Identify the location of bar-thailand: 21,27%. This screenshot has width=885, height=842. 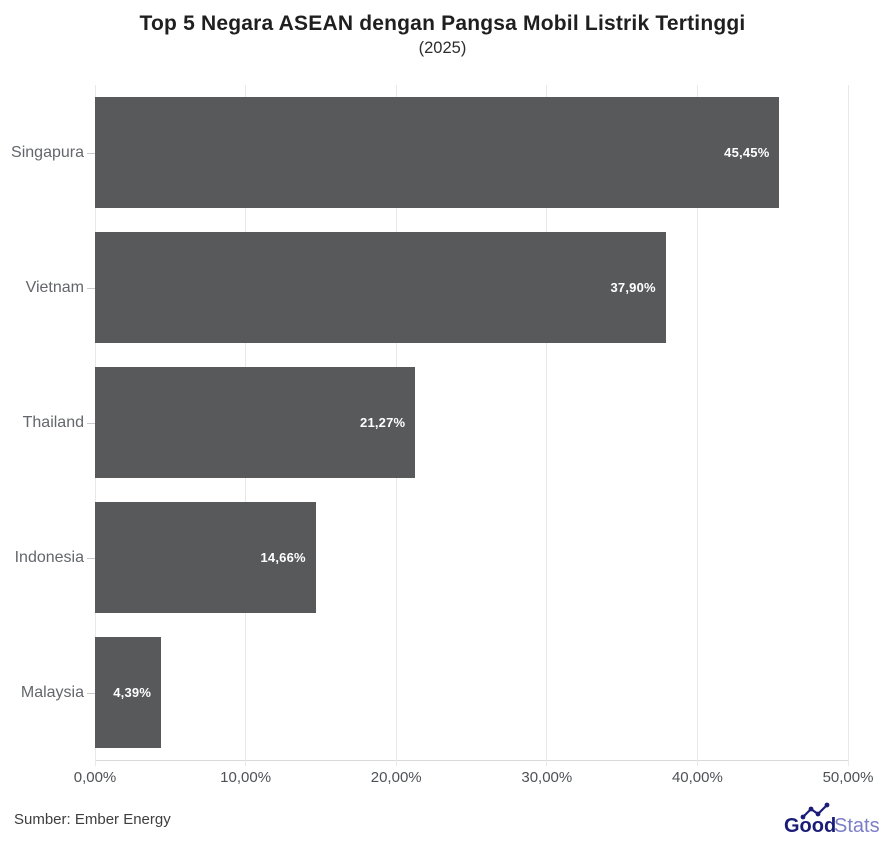
(255, 422).